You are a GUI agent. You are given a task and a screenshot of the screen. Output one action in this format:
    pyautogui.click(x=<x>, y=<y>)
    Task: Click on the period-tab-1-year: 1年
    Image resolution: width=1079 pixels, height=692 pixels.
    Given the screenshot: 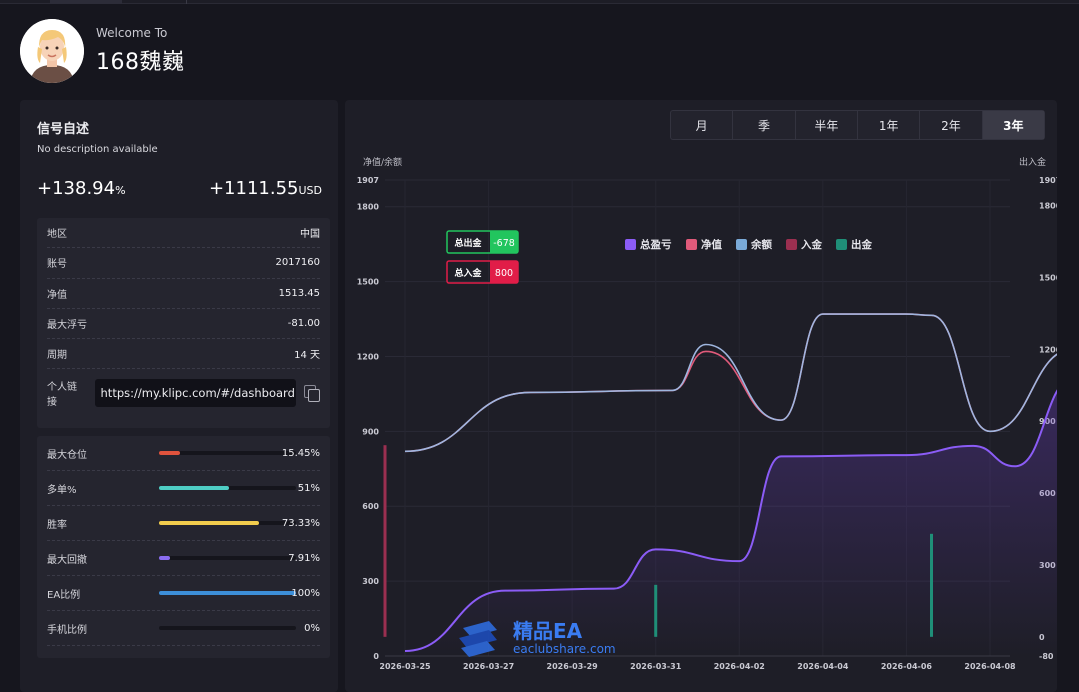 What is the action you would take?
    pyautogui.click(x=889, y=125)
    